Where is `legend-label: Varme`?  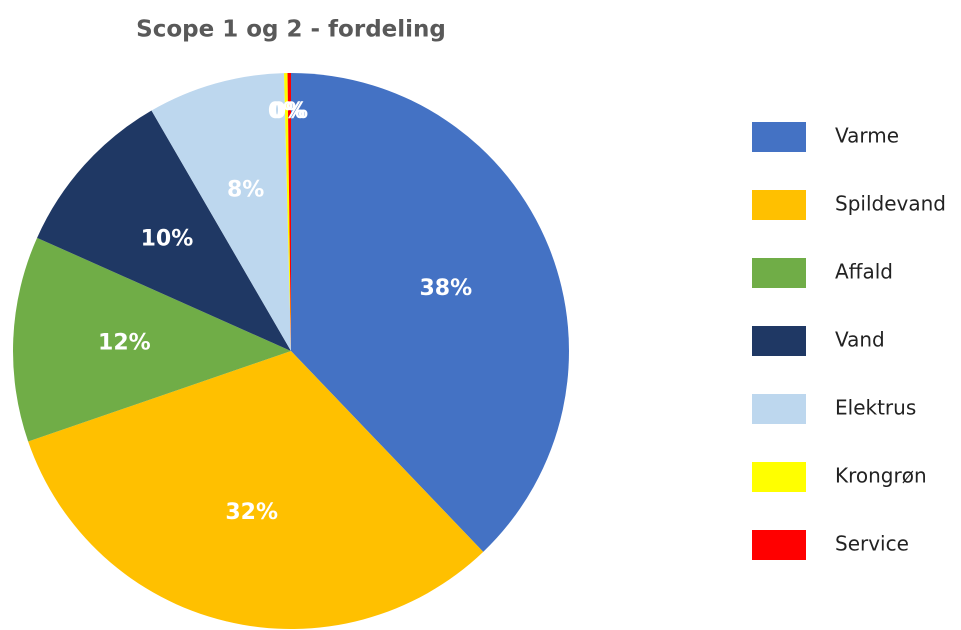 legend-label: Varme is located at coordinates (867, 136).